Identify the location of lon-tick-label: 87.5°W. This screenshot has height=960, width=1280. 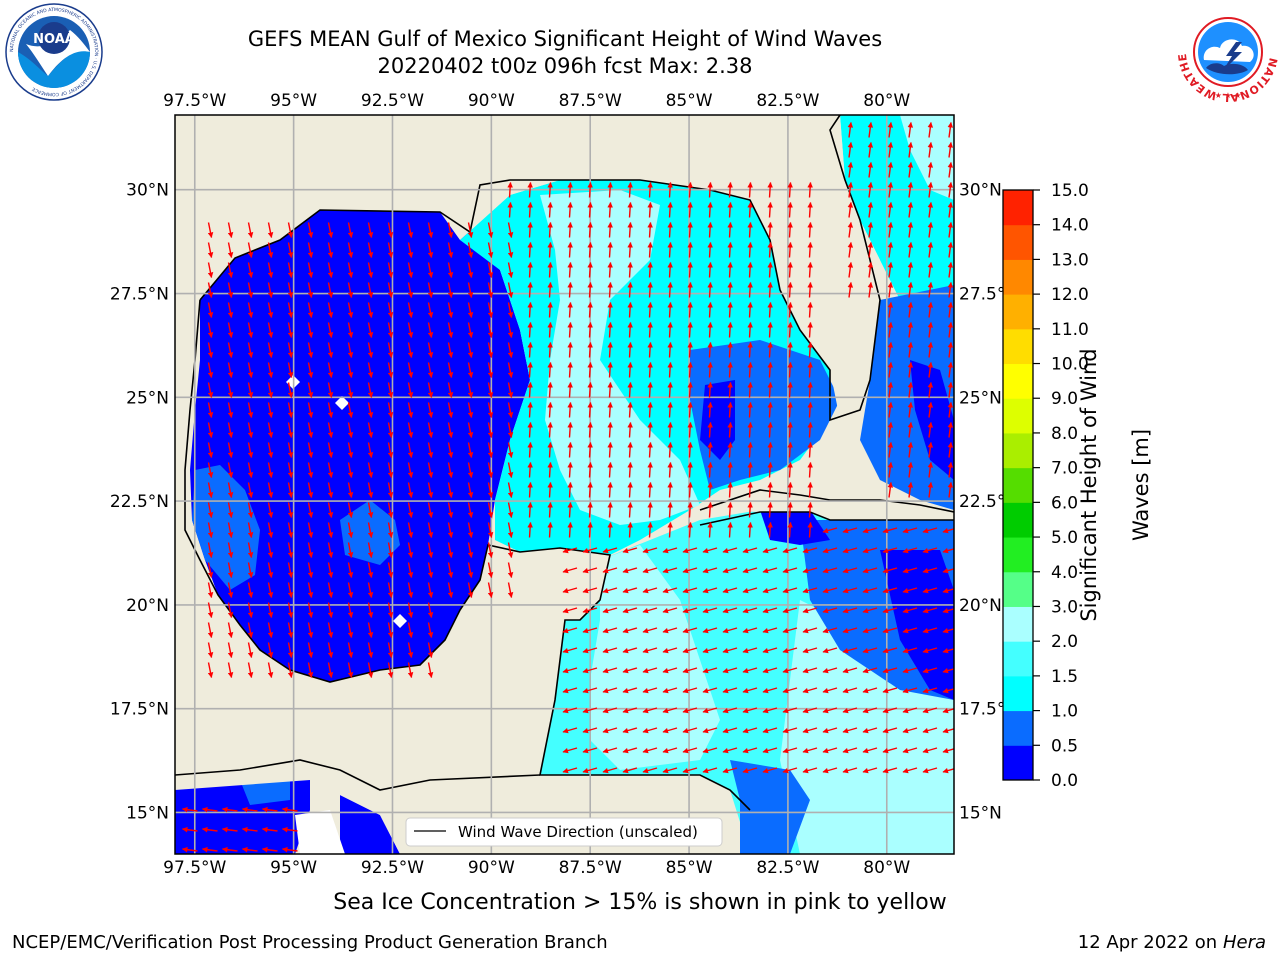
(590, 868).